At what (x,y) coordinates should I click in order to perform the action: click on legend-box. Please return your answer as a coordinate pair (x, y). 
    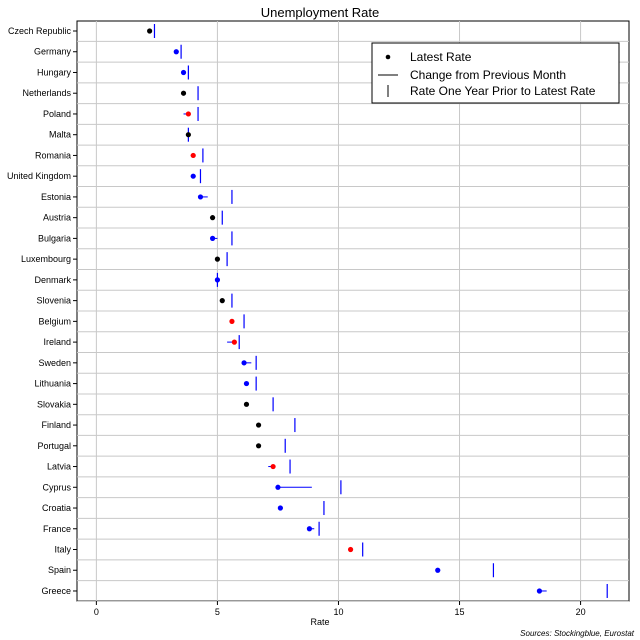
    Looking at the image, I should click on (495, 73).